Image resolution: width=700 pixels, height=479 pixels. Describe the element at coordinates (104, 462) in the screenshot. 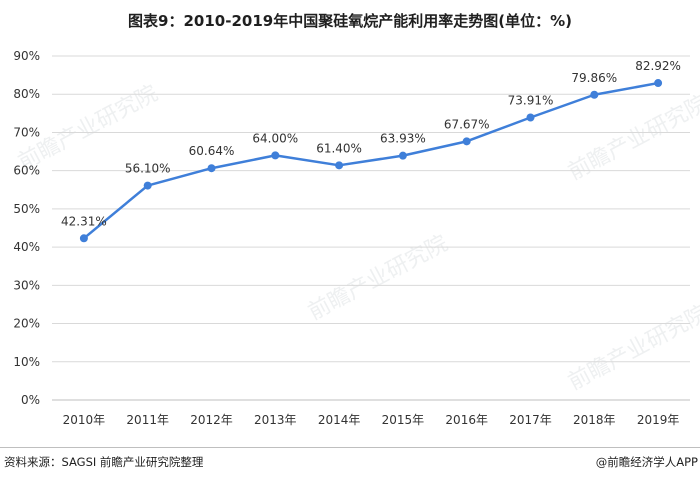

I see `source-note: 资料来源：SAGSI 前瞻产业研究院整理` at that location.